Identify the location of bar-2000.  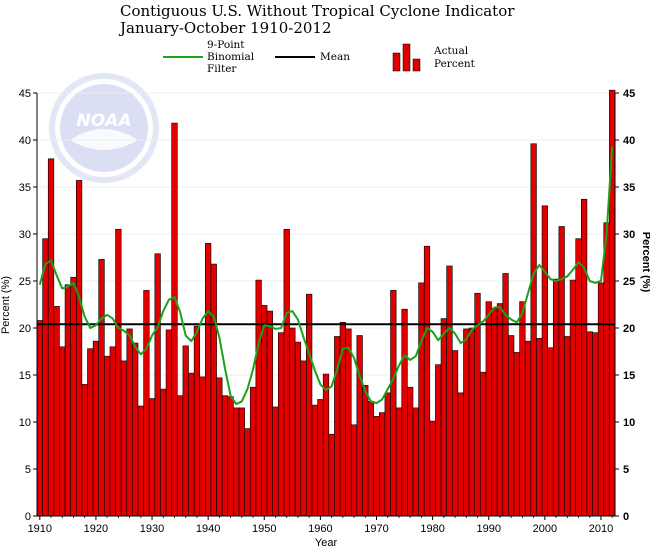
(544, 361).